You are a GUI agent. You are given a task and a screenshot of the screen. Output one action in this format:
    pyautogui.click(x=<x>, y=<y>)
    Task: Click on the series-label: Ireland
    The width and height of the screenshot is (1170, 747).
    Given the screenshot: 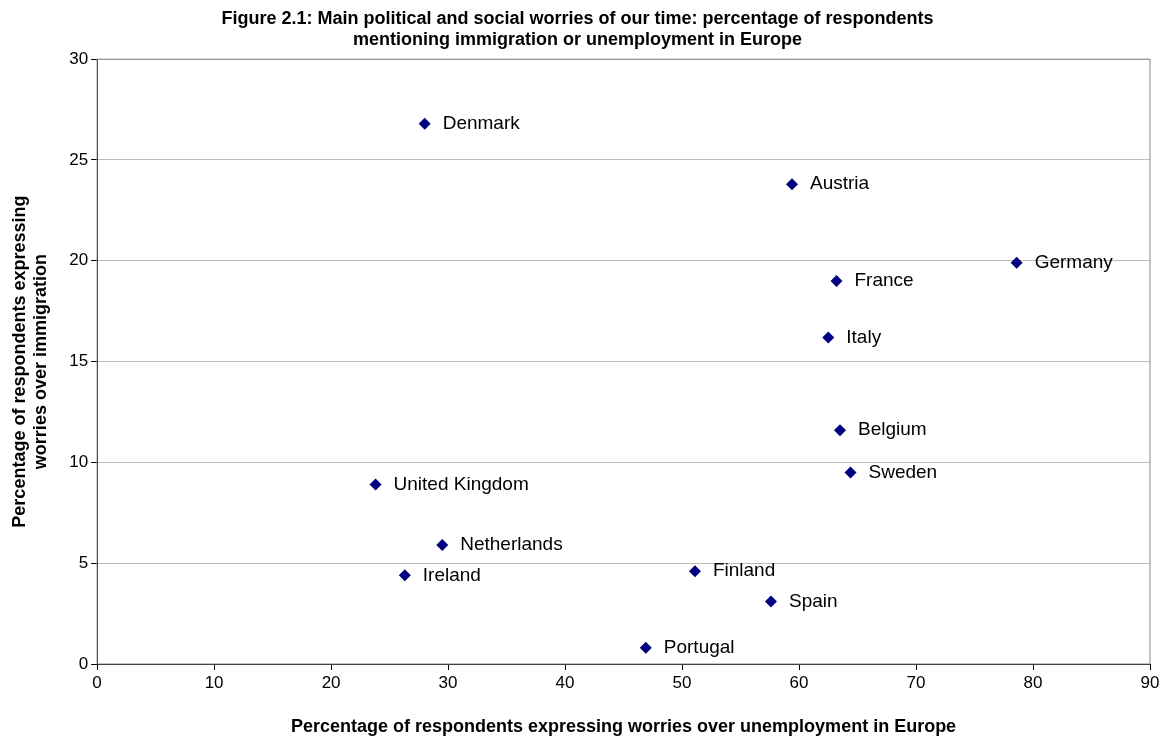 What is the action you would take?
    pyautogui.click(x=451, y=574)
    